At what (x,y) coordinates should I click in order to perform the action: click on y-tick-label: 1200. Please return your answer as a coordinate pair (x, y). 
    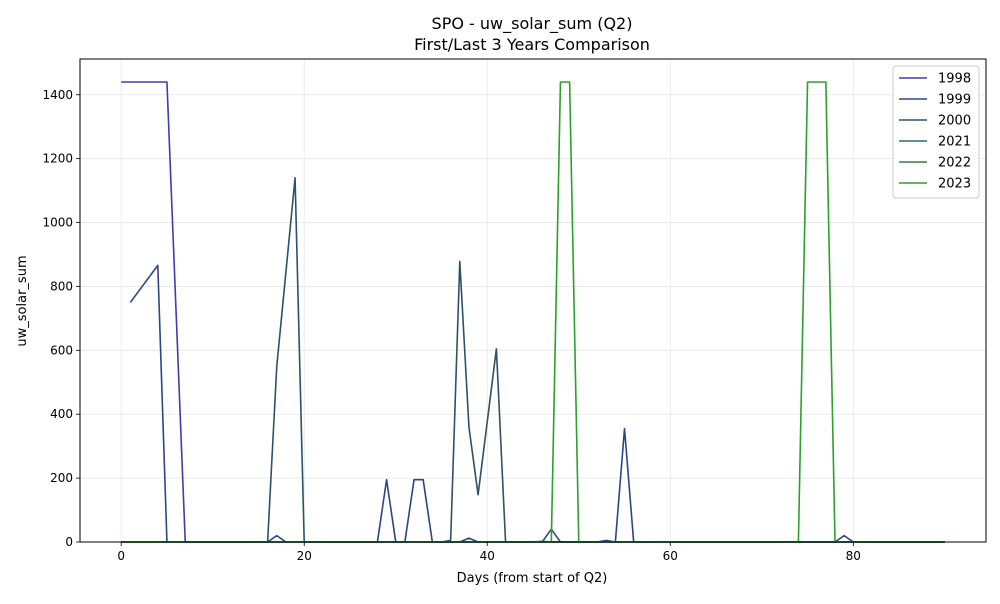
    Looking at the image, I should click on (57, 159).